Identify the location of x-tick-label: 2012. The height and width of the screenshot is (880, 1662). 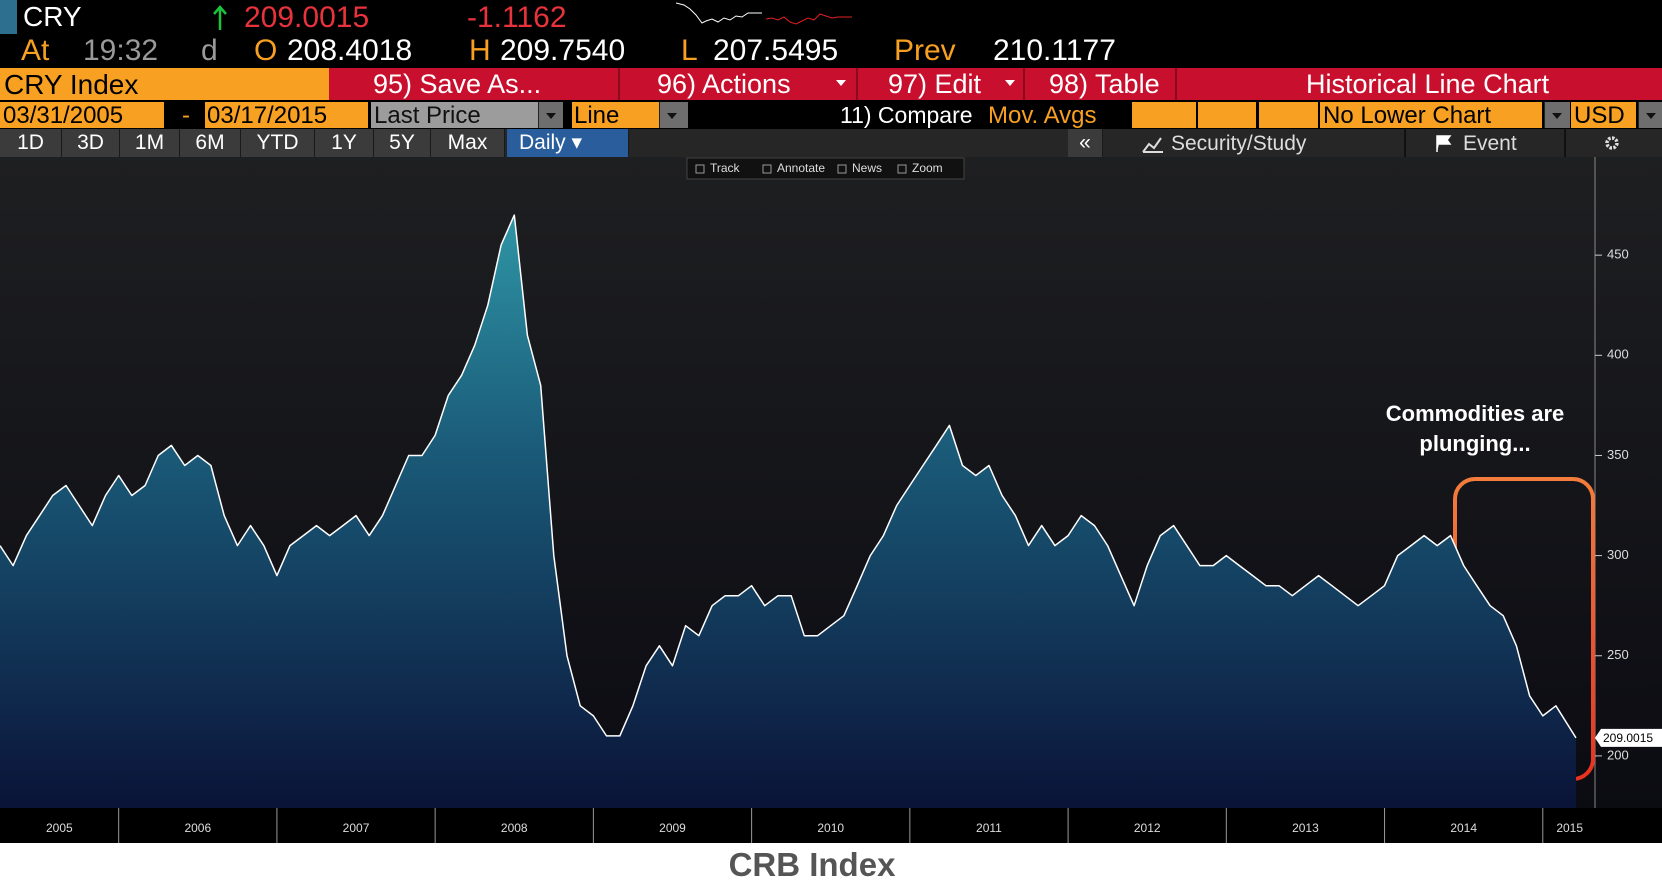
(1147, 828).